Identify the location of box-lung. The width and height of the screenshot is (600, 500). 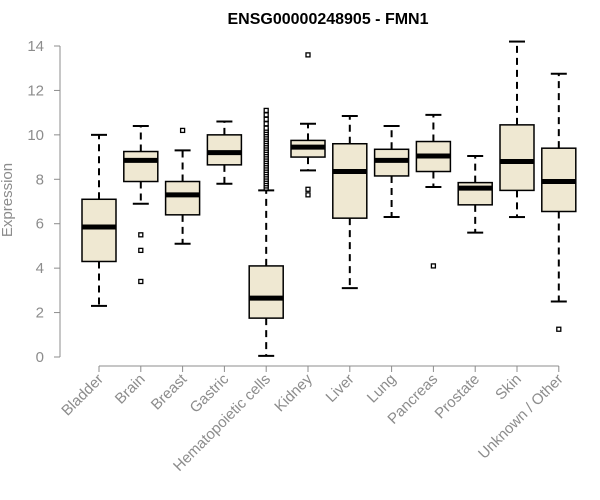
(391, 171).